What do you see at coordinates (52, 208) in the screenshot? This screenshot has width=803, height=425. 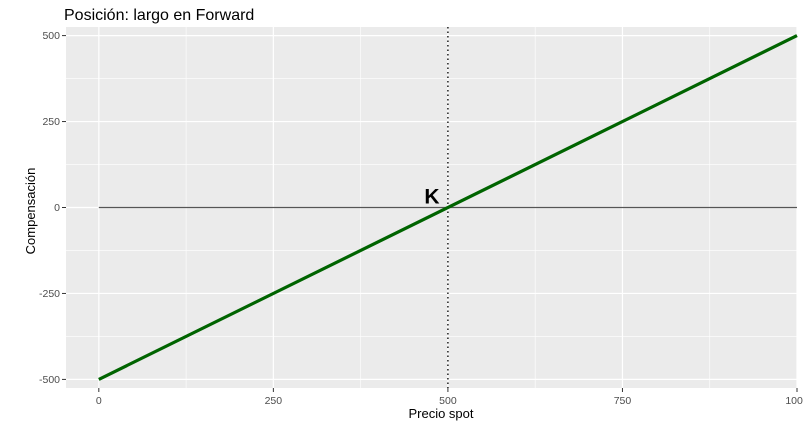 I see `y-axis-ticks: -500 -250 0 250 500` at bounding box center [52, 208].